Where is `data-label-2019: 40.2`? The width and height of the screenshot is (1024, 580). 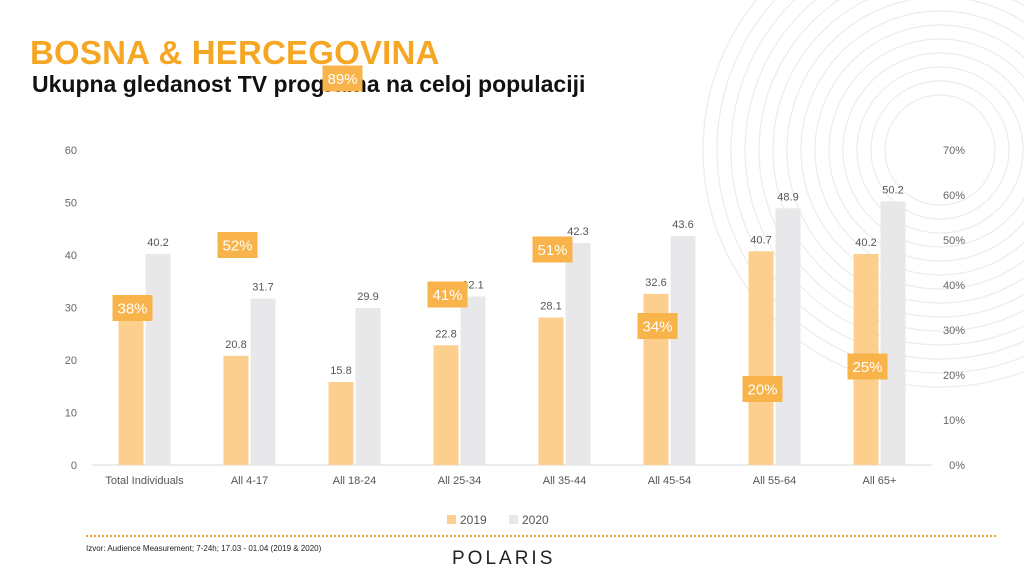
data-label-2019: 40.2 is located at coordinates (865, 243).